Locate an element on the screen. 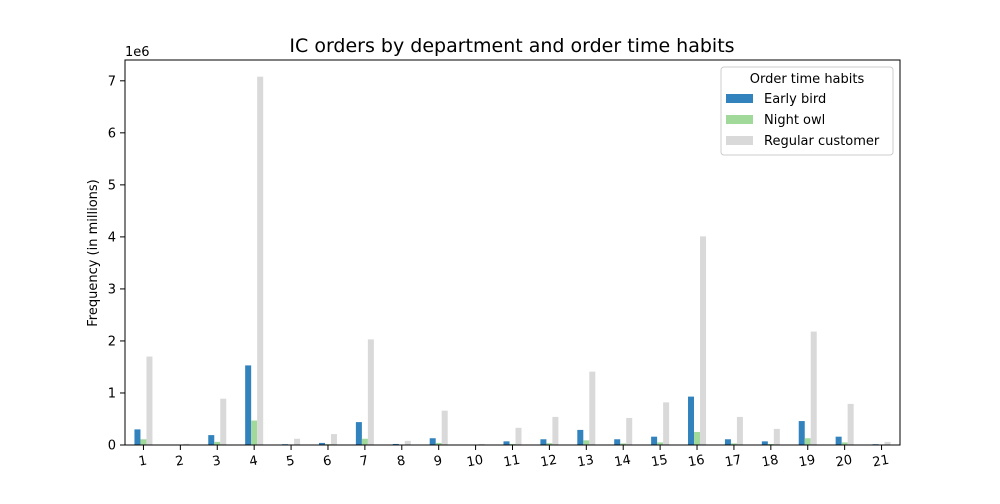 Image resolution: width=1000 pixels, height=504 pixels. x-tick-label: 13 is located at coordinates (585, 462).